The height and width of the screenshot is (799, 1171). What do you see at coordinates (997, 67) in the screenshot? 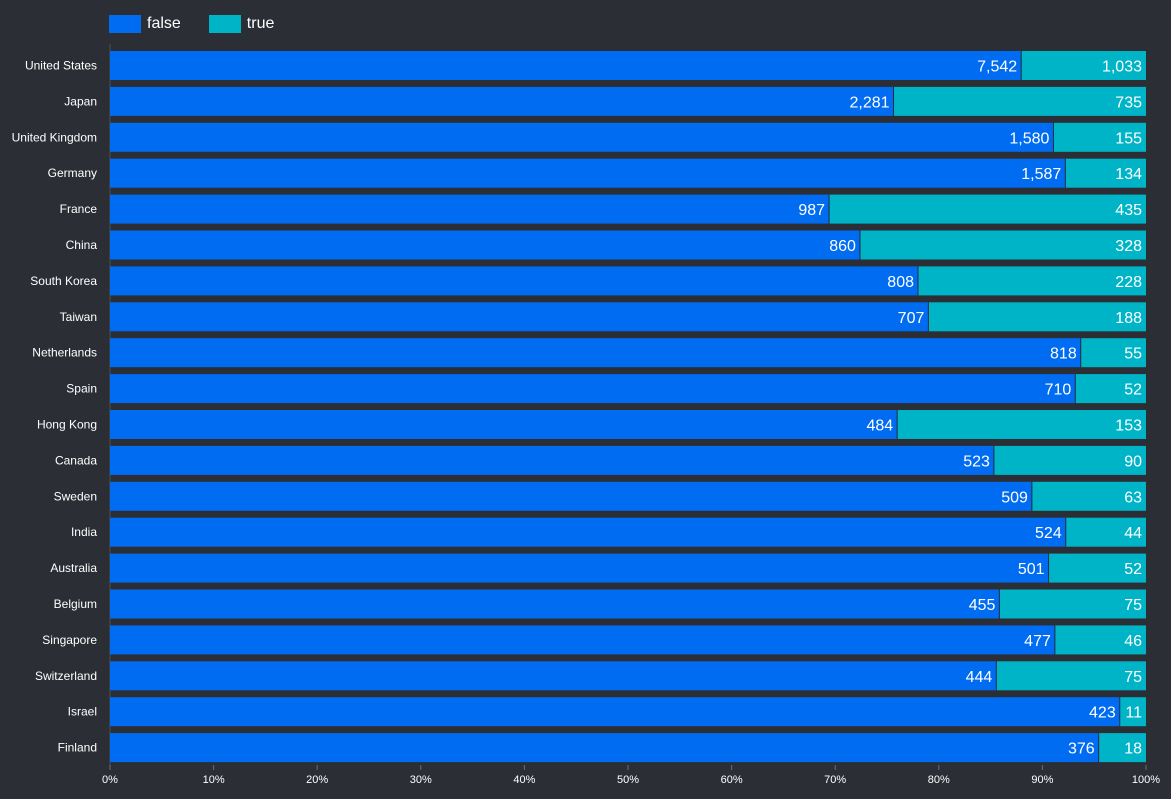
I see `data-label-false: 7,542` at bounding box center [997, 67].